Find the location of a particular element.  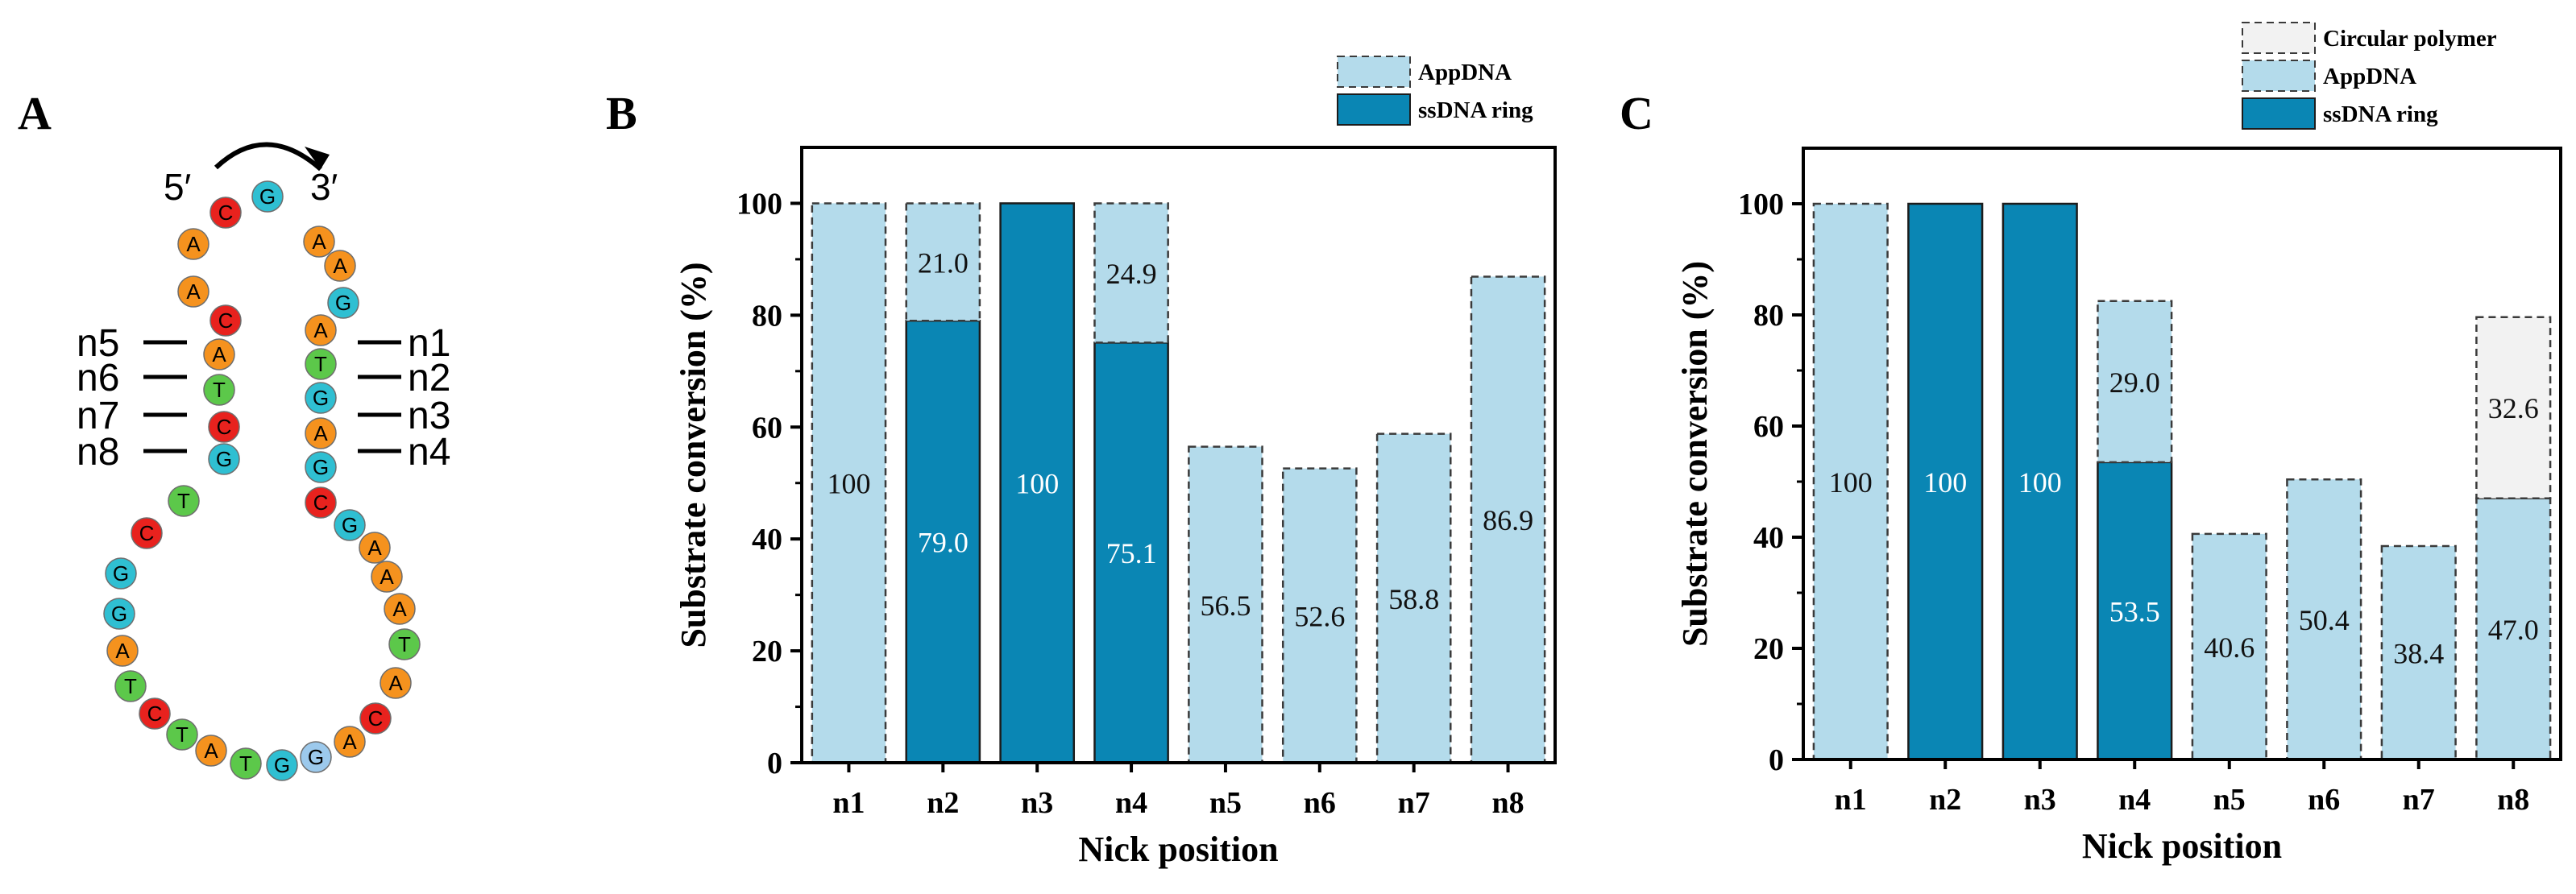

bar-n3-ssdna-ring is located at coordinates (1037, 483).